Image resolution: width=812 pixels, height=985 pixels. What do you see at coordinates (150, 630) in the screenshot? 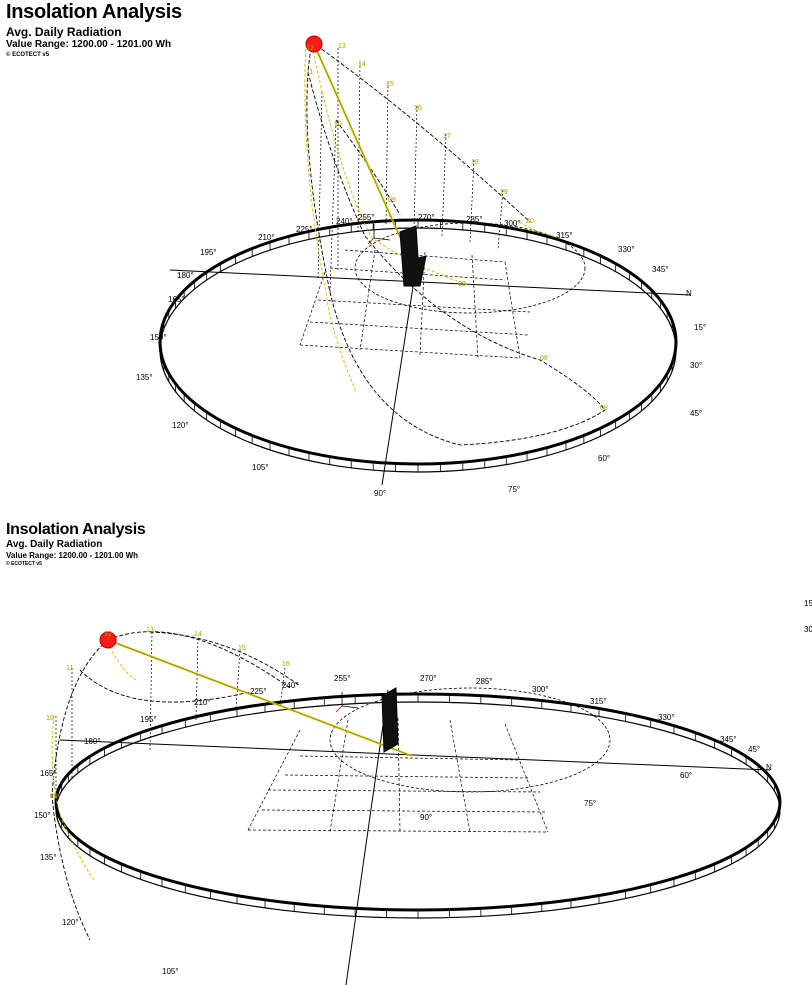
I see `hour-label: 13` at bounding box center [150, 630].